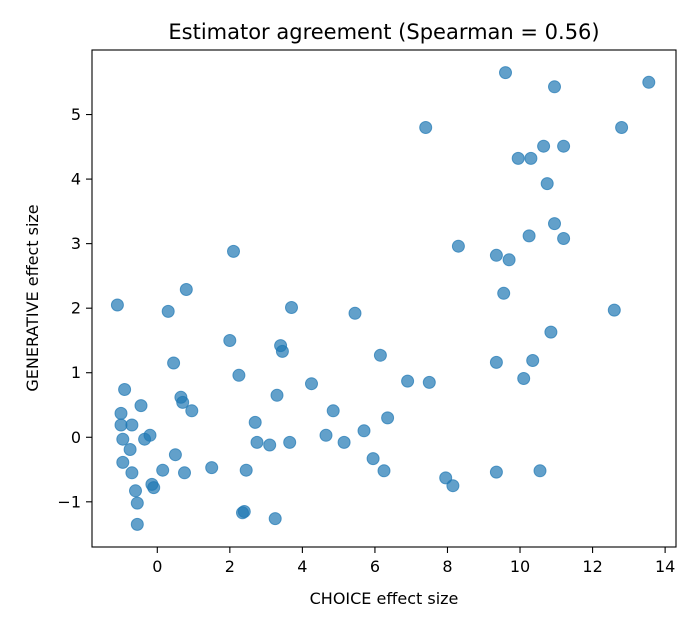  What do you see at coordinates (76, 114) in the screenshot?
I see `y-tick-label: 5` at bounding box center [76, 114].